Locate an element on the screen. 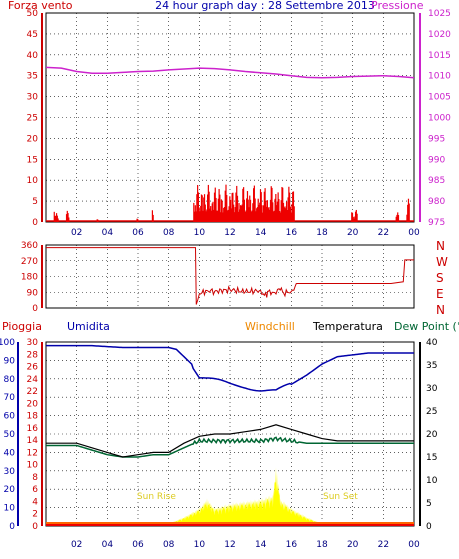  pressure-tick-label: 995 is located at coordinates (436, 139).